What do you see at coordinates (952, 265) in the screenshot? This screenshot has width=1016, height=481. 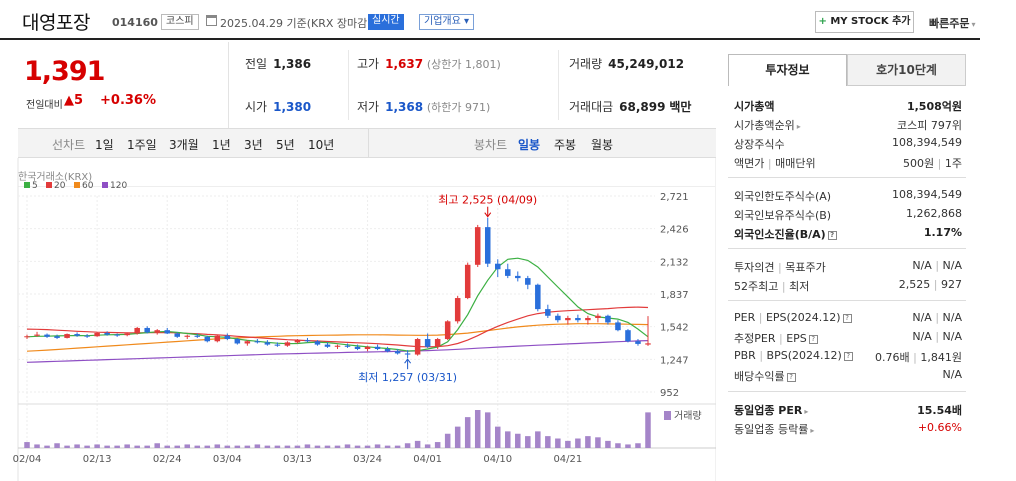 I see `target-value: N/A` at bounding box center [952, 265].